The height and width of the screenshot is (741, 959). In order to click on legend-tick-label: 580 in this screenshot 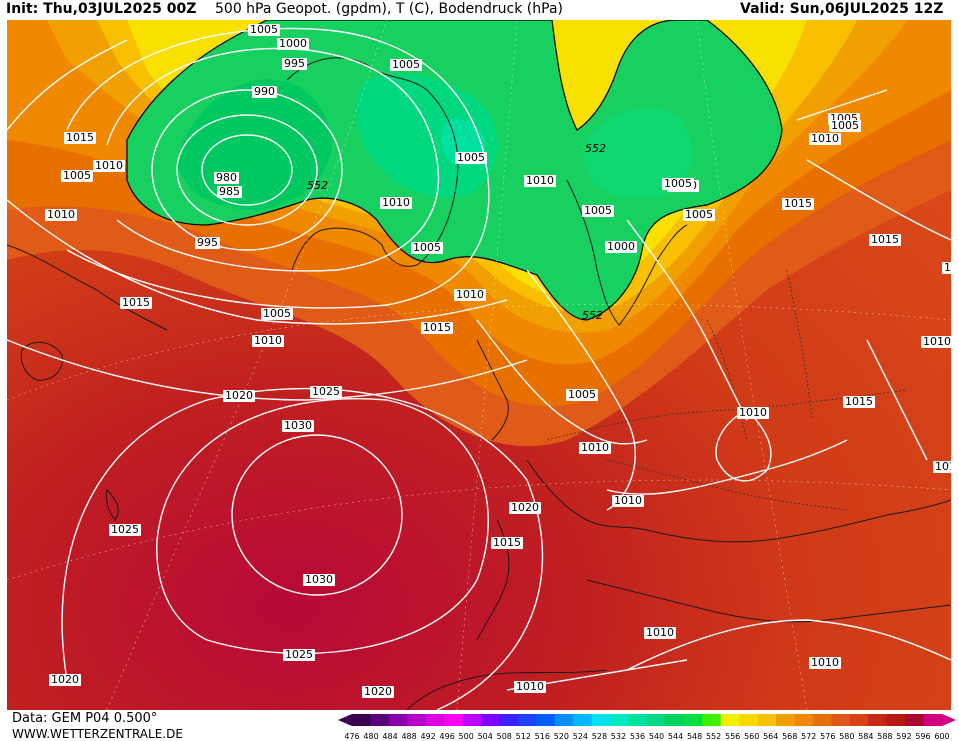, I will do `click(846, 736)`.